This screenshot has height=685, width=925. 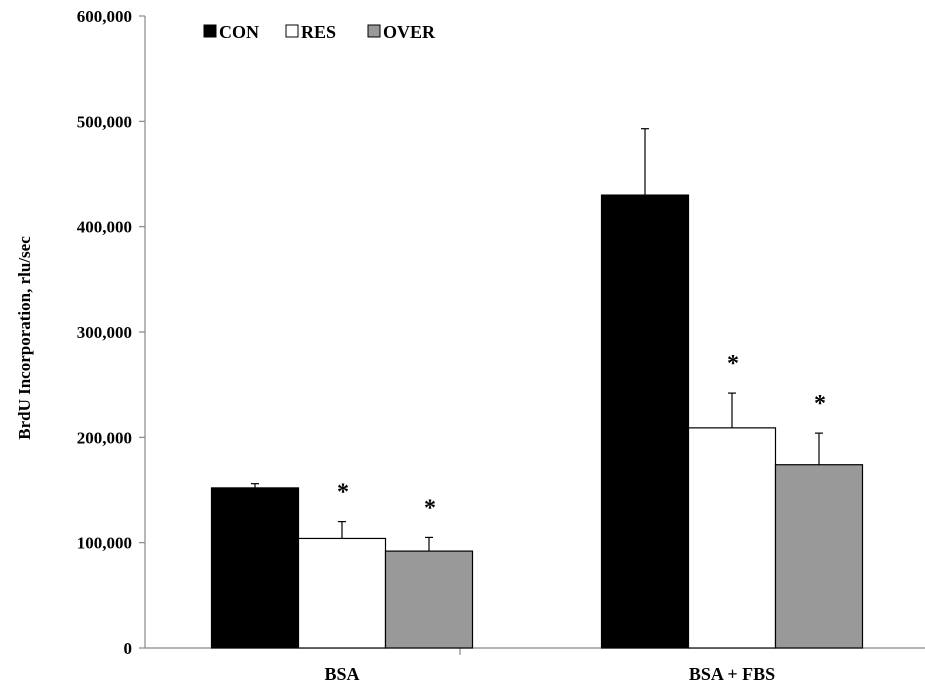 I want to click on y-tick-label: 200,000, so click(x=104, y=437).